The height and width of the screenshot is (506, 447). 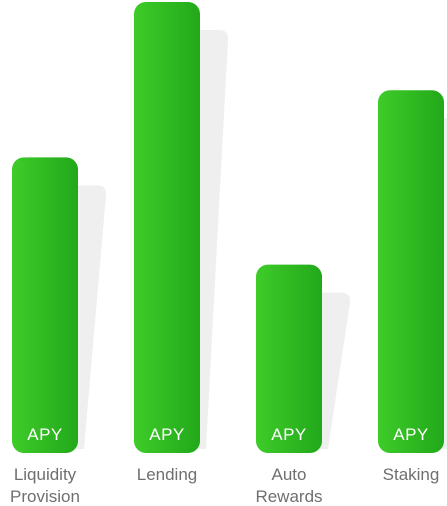 I want to click on category-label-lending: Lending, so click(x=167, y=474).